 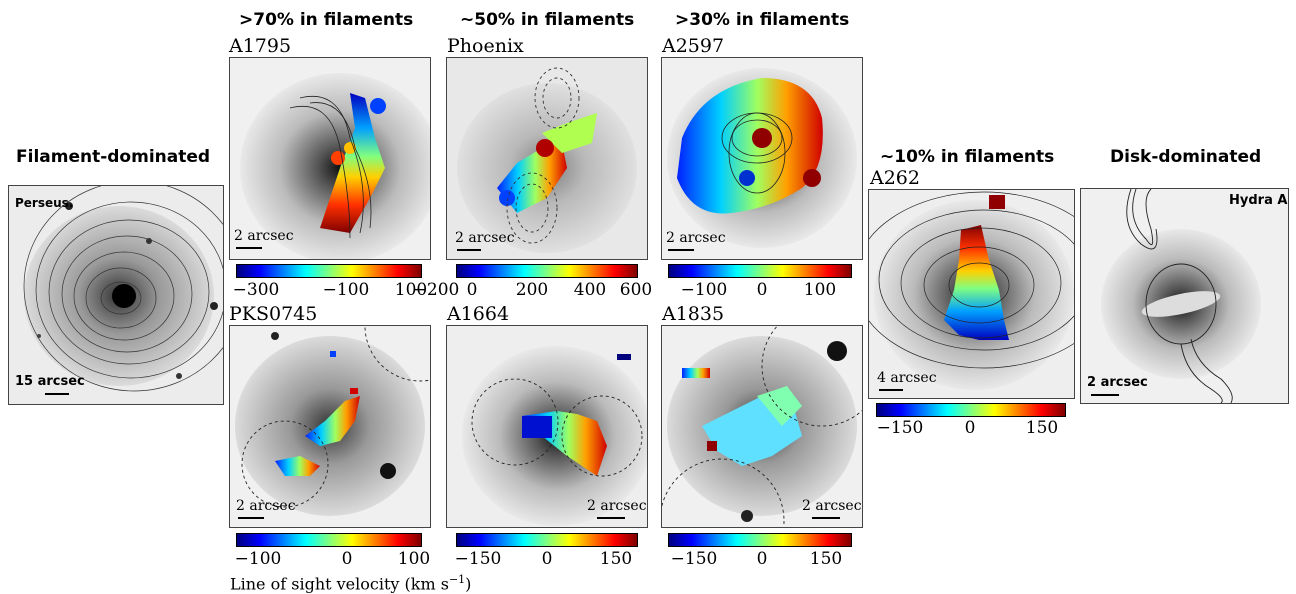 I want to click on panel-name-a2597: A2597, so click(x=693, y=46).